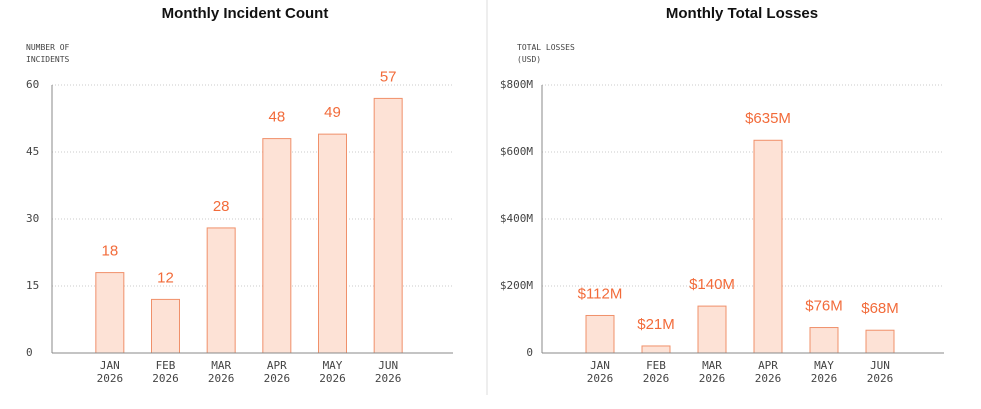  What do you see at coordinates (332, 112) in the screenshot?
I see `value-label: 49` at bounding box center [332, 112].